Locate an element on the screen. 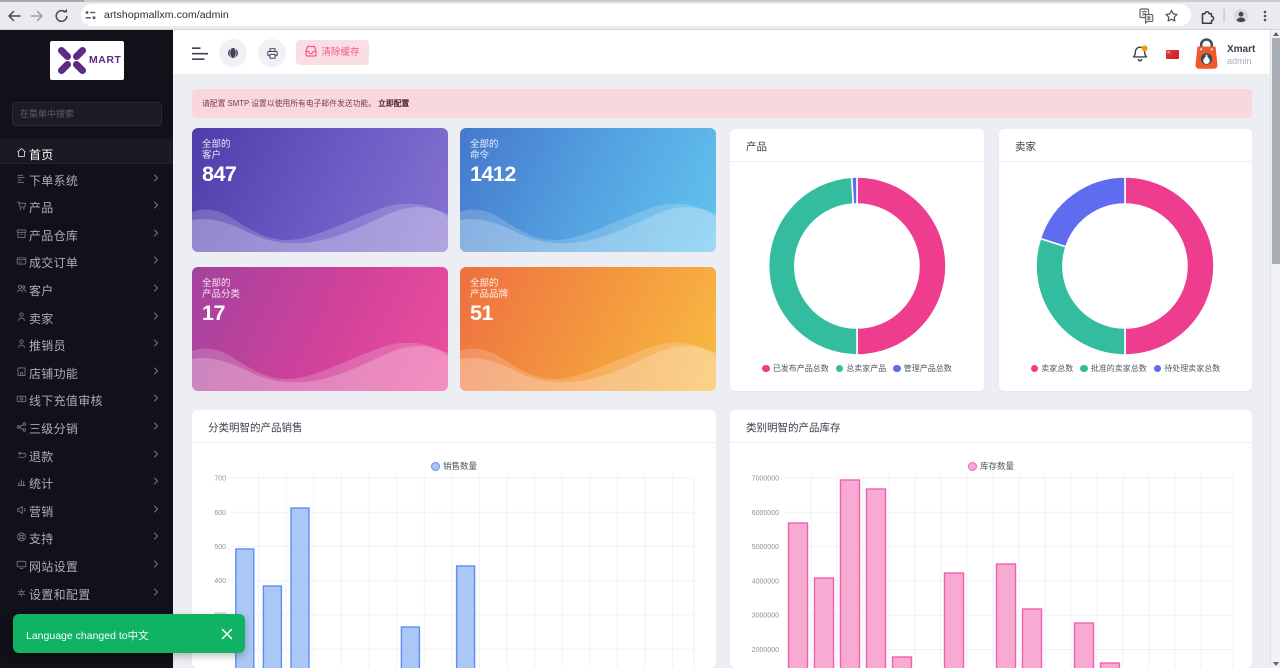 The width and height of the screenshot is (1280, 668). svg-text: 700 is located at coordinates (220, 479).